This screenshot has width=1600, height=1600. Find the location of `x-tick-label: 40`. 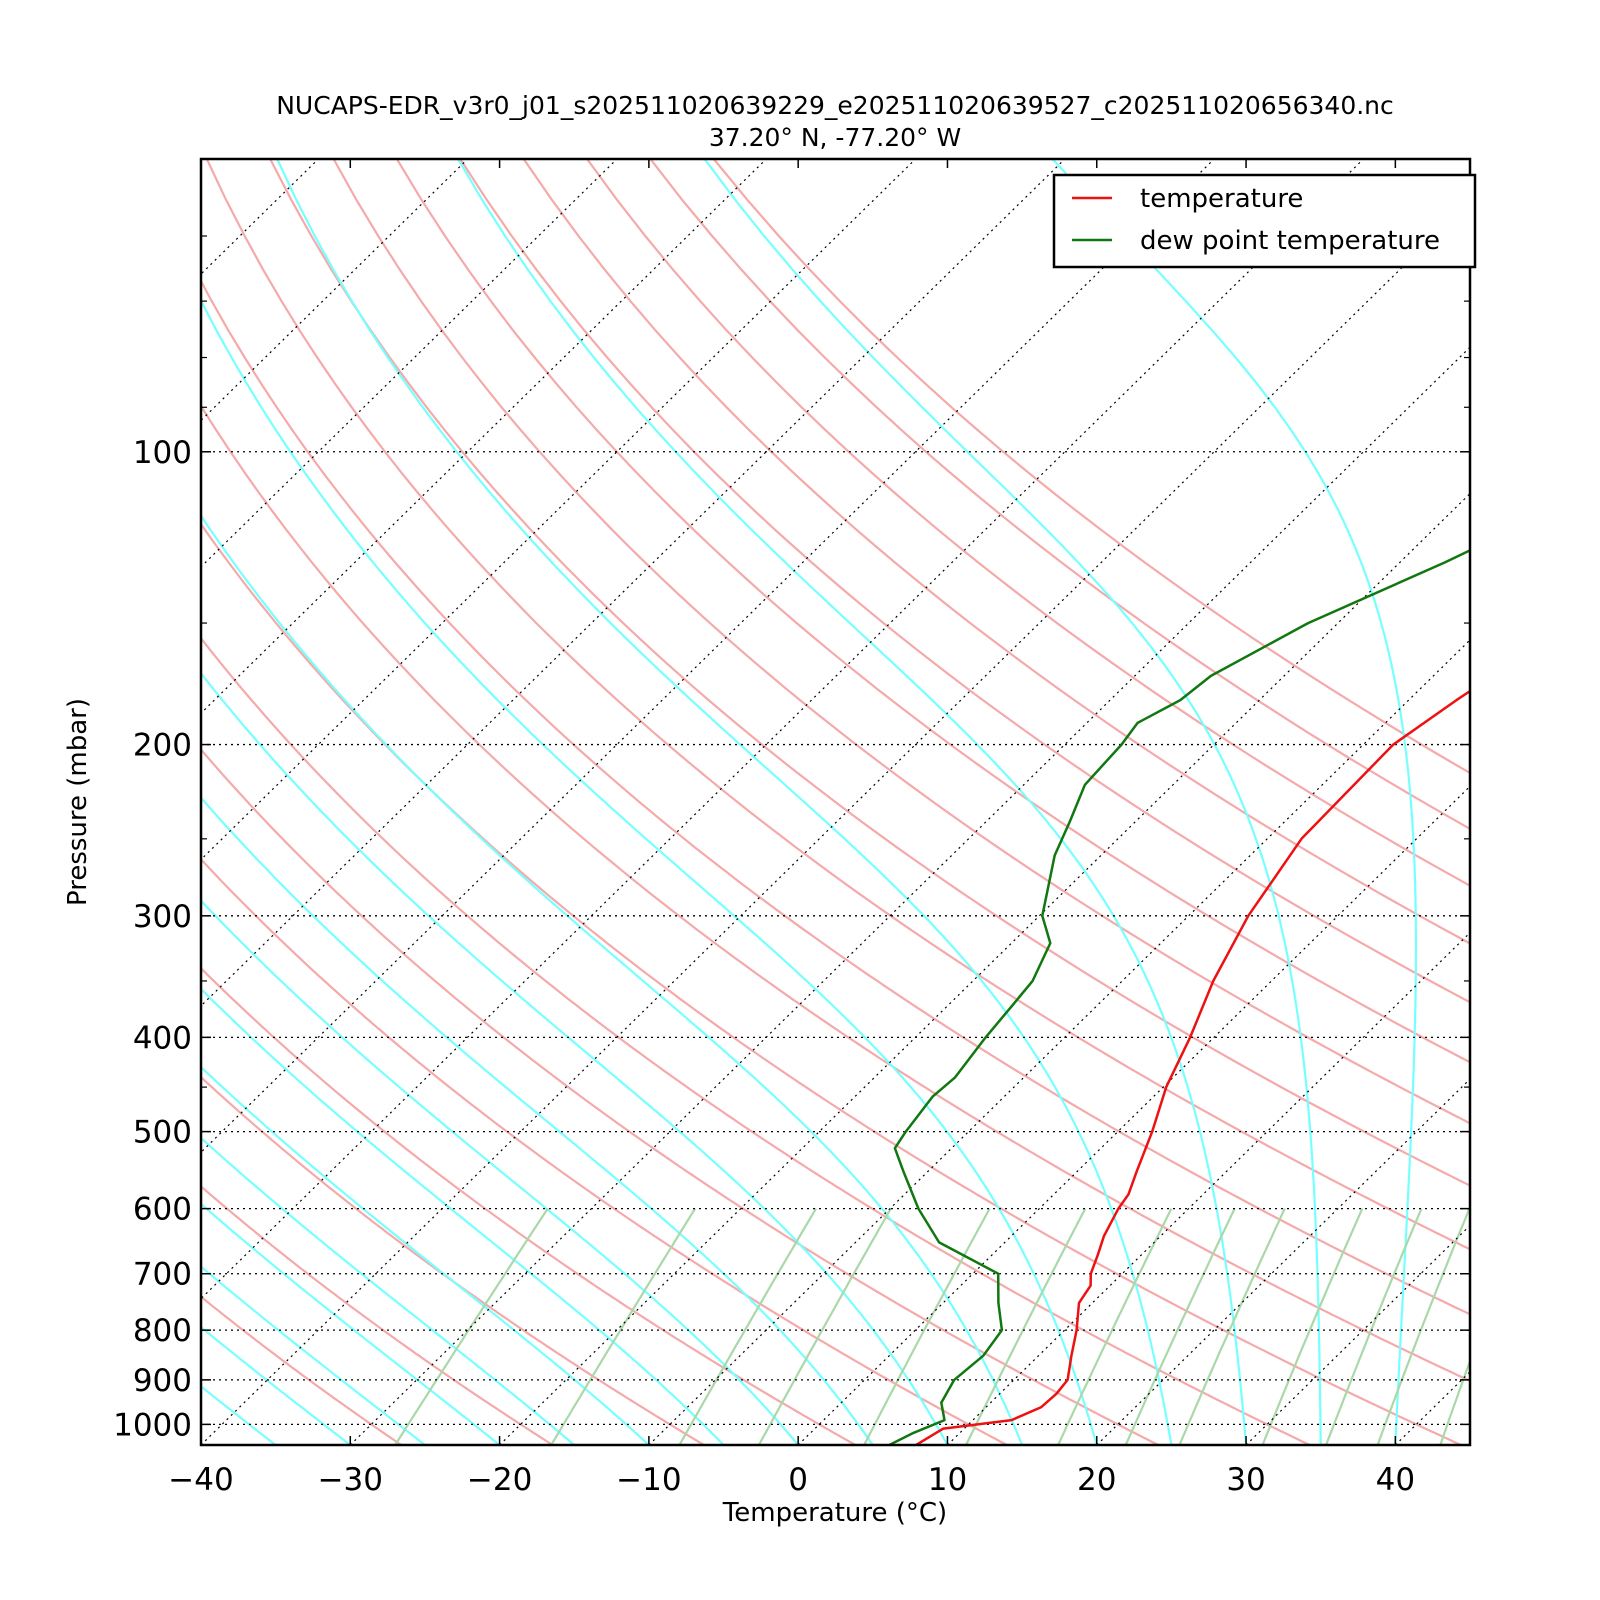

x-tick-label: 40 is located at coordinates (1395, 1480).